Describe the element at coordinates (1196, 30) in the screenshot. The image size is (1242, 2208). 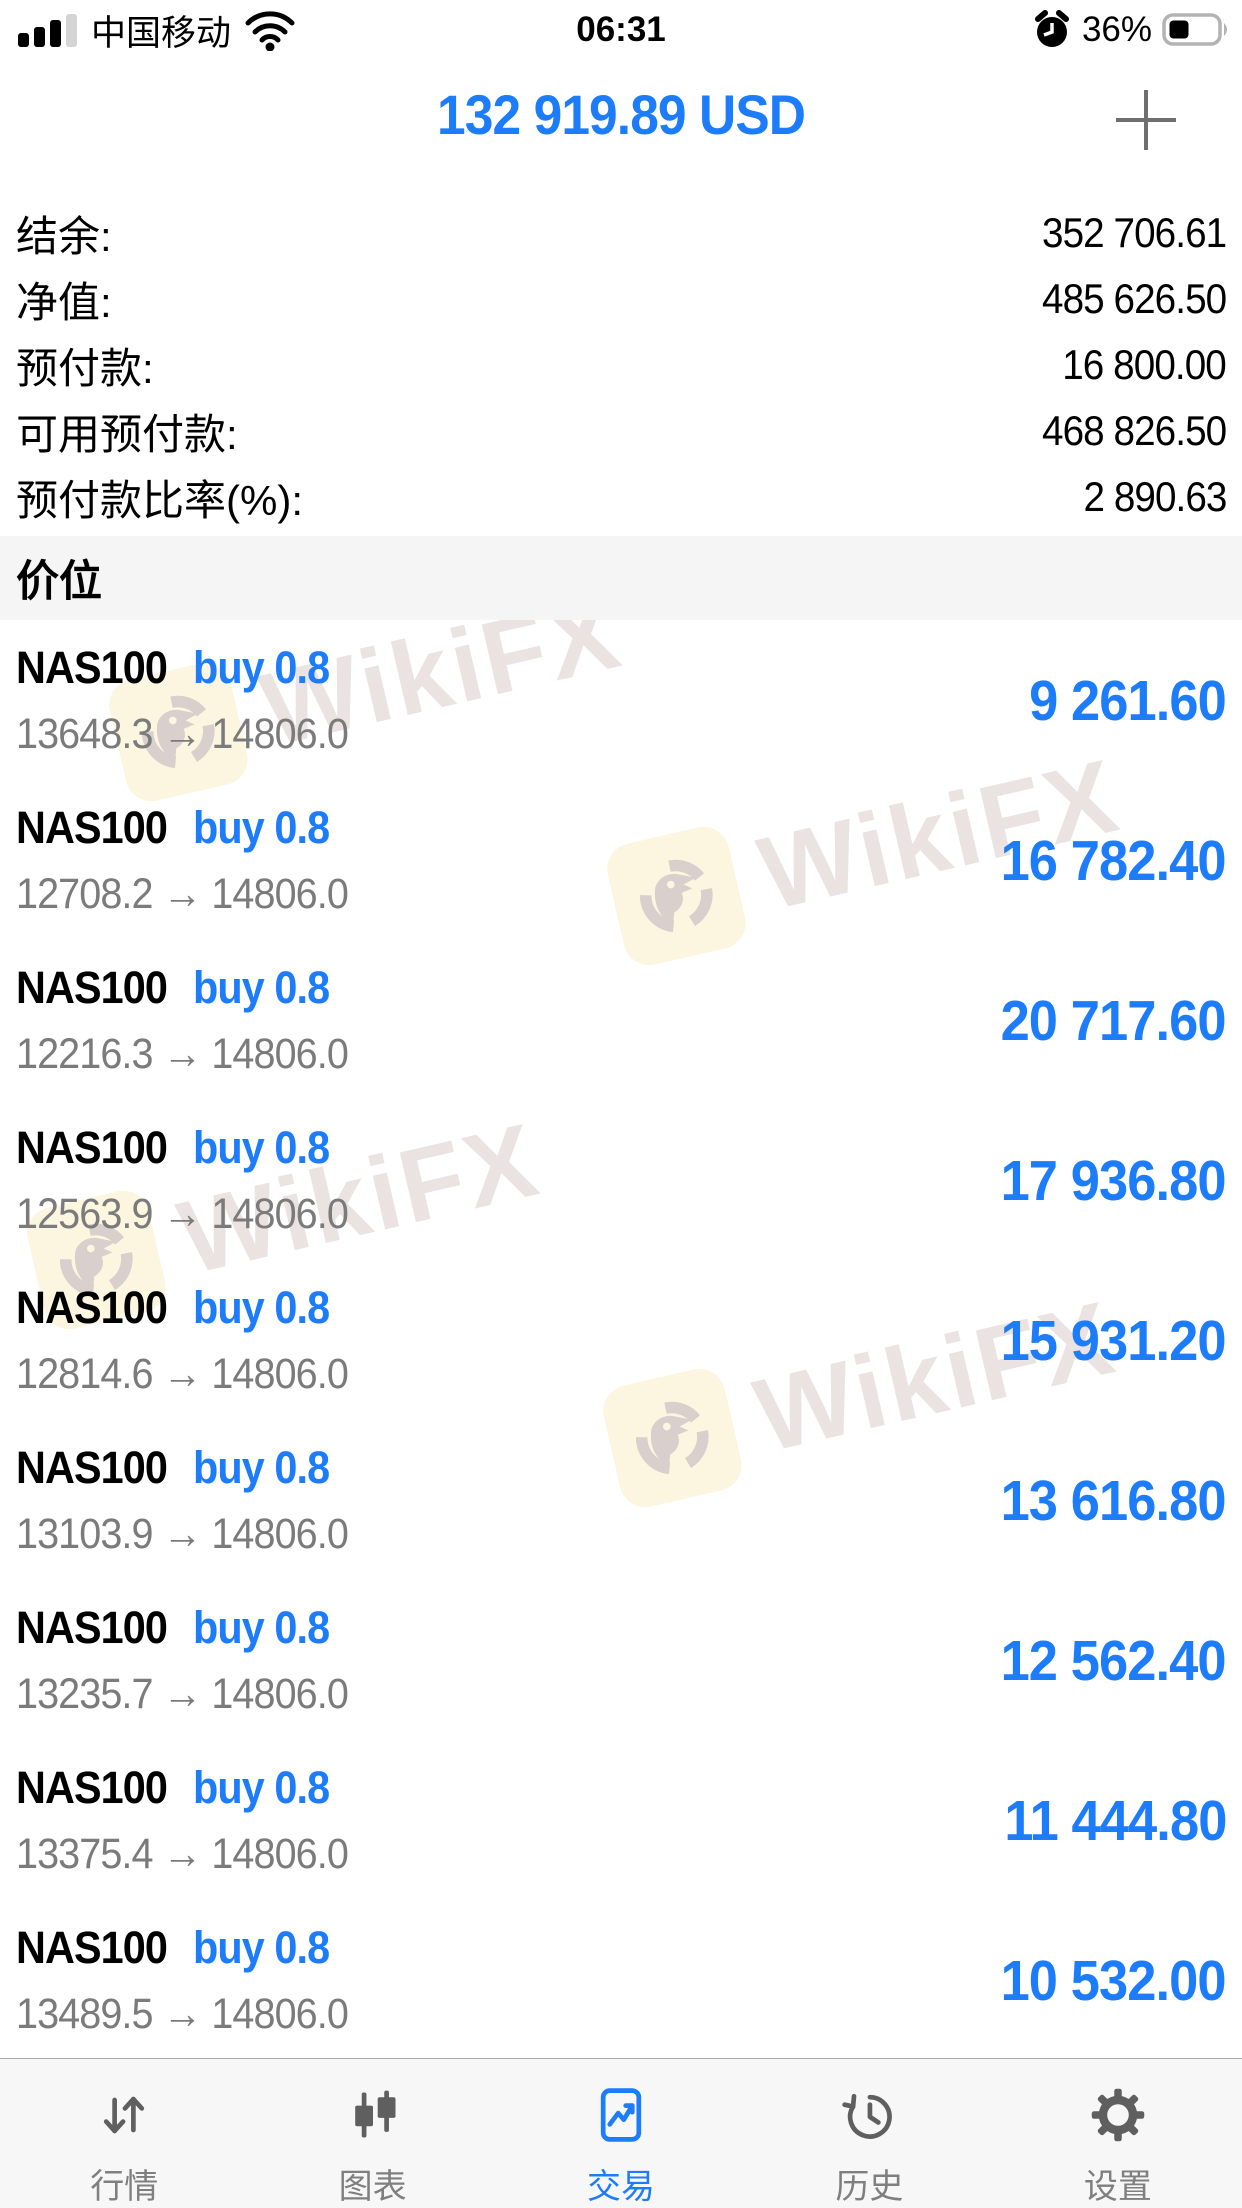
I see `battery-icon` at that location.